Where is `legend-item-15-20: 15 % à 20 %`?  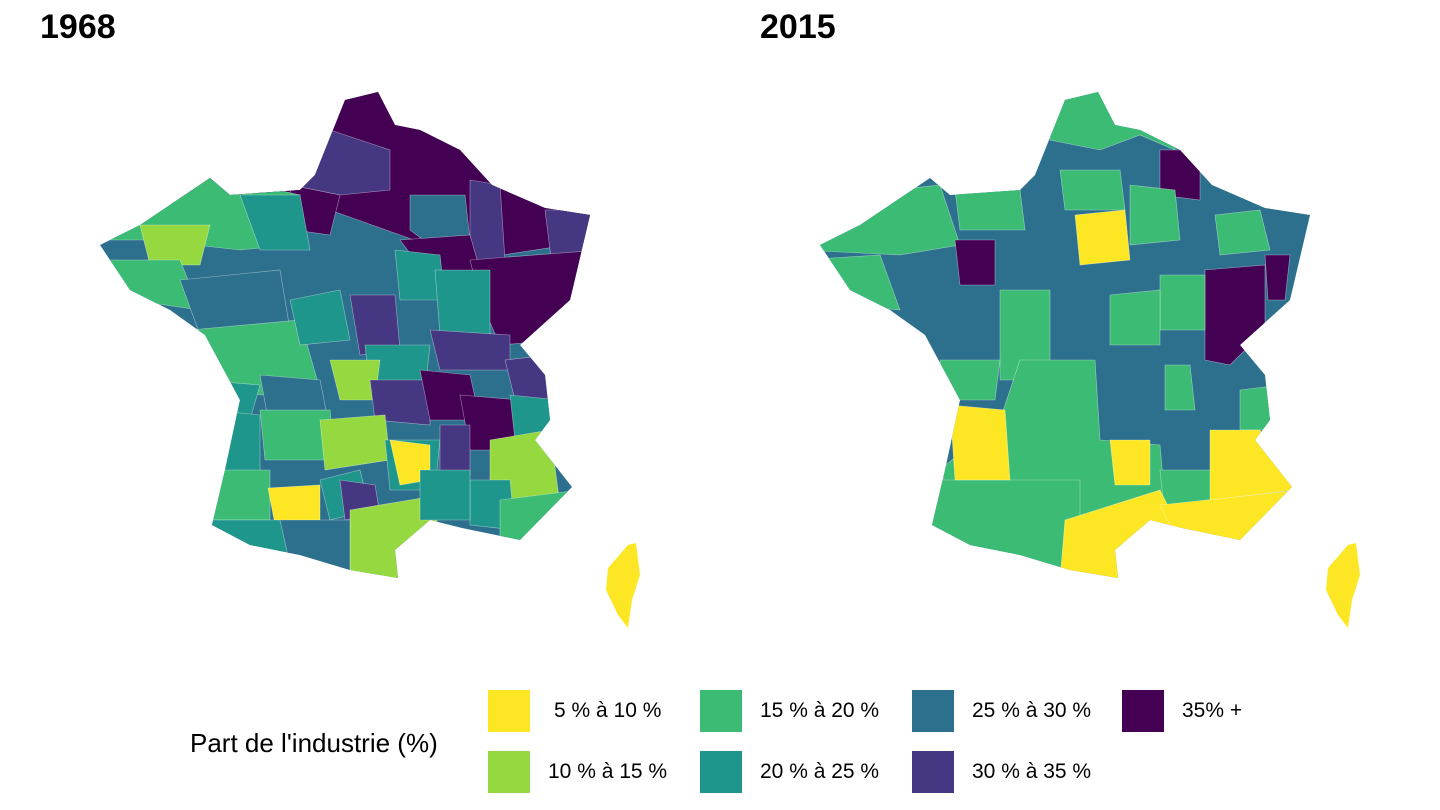
legend-item-15-20: 15 % à 20 % is located at coordinates (789, 711).